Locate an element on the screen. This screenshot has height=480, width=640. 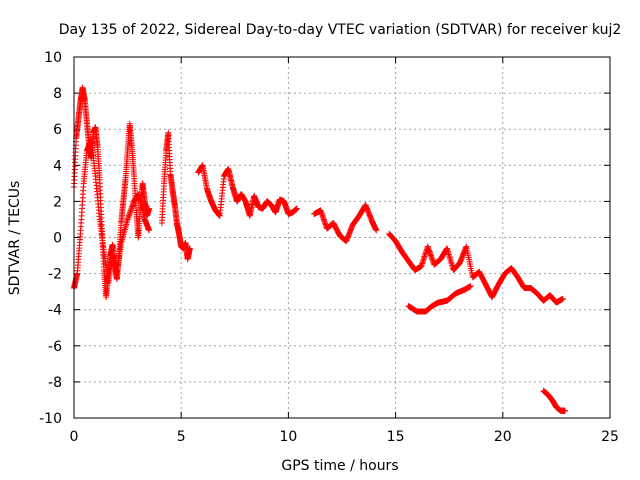
y-tick-label: -2 is located at coordinates (55, 275).